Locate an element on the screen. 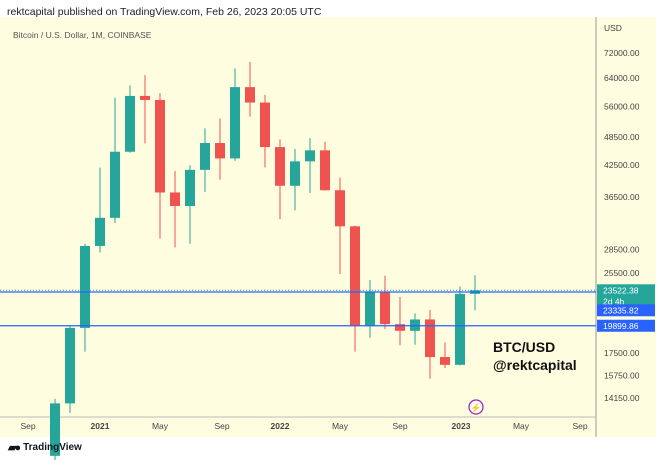 Image resolution: width=660 pixels, height=460 pixels. y-tick-label: 56000.00 is located at coordinates (622, 106).